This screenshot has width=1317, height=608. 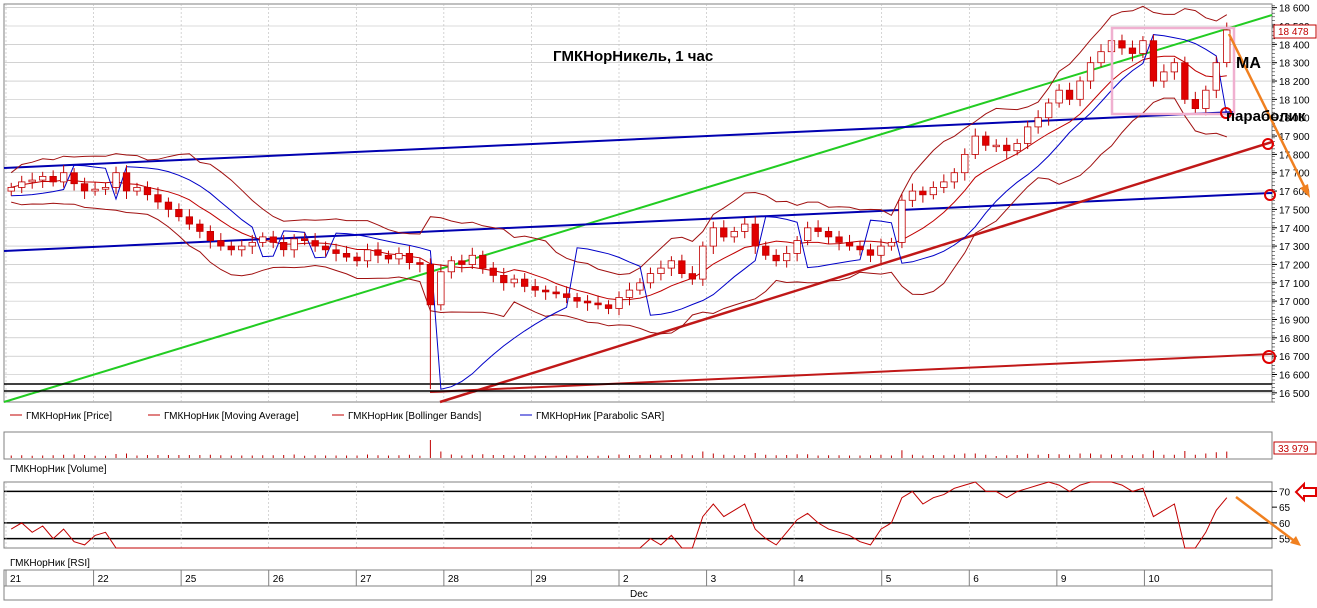 I want to click on price-tick-label: 16 500, so click(x=1294, y=394).